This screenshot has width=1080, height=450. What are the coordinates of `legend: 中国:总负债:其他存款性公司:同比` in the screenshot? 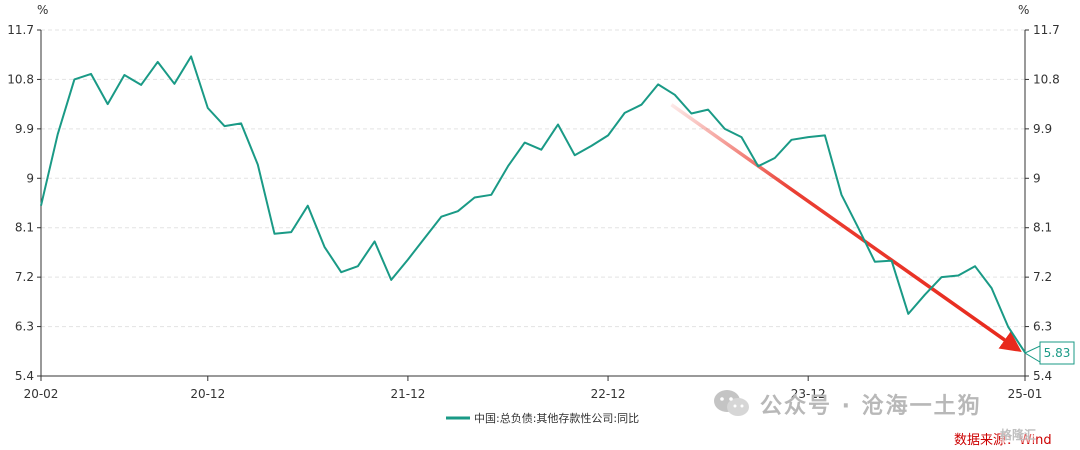 It's located at (542, 418).